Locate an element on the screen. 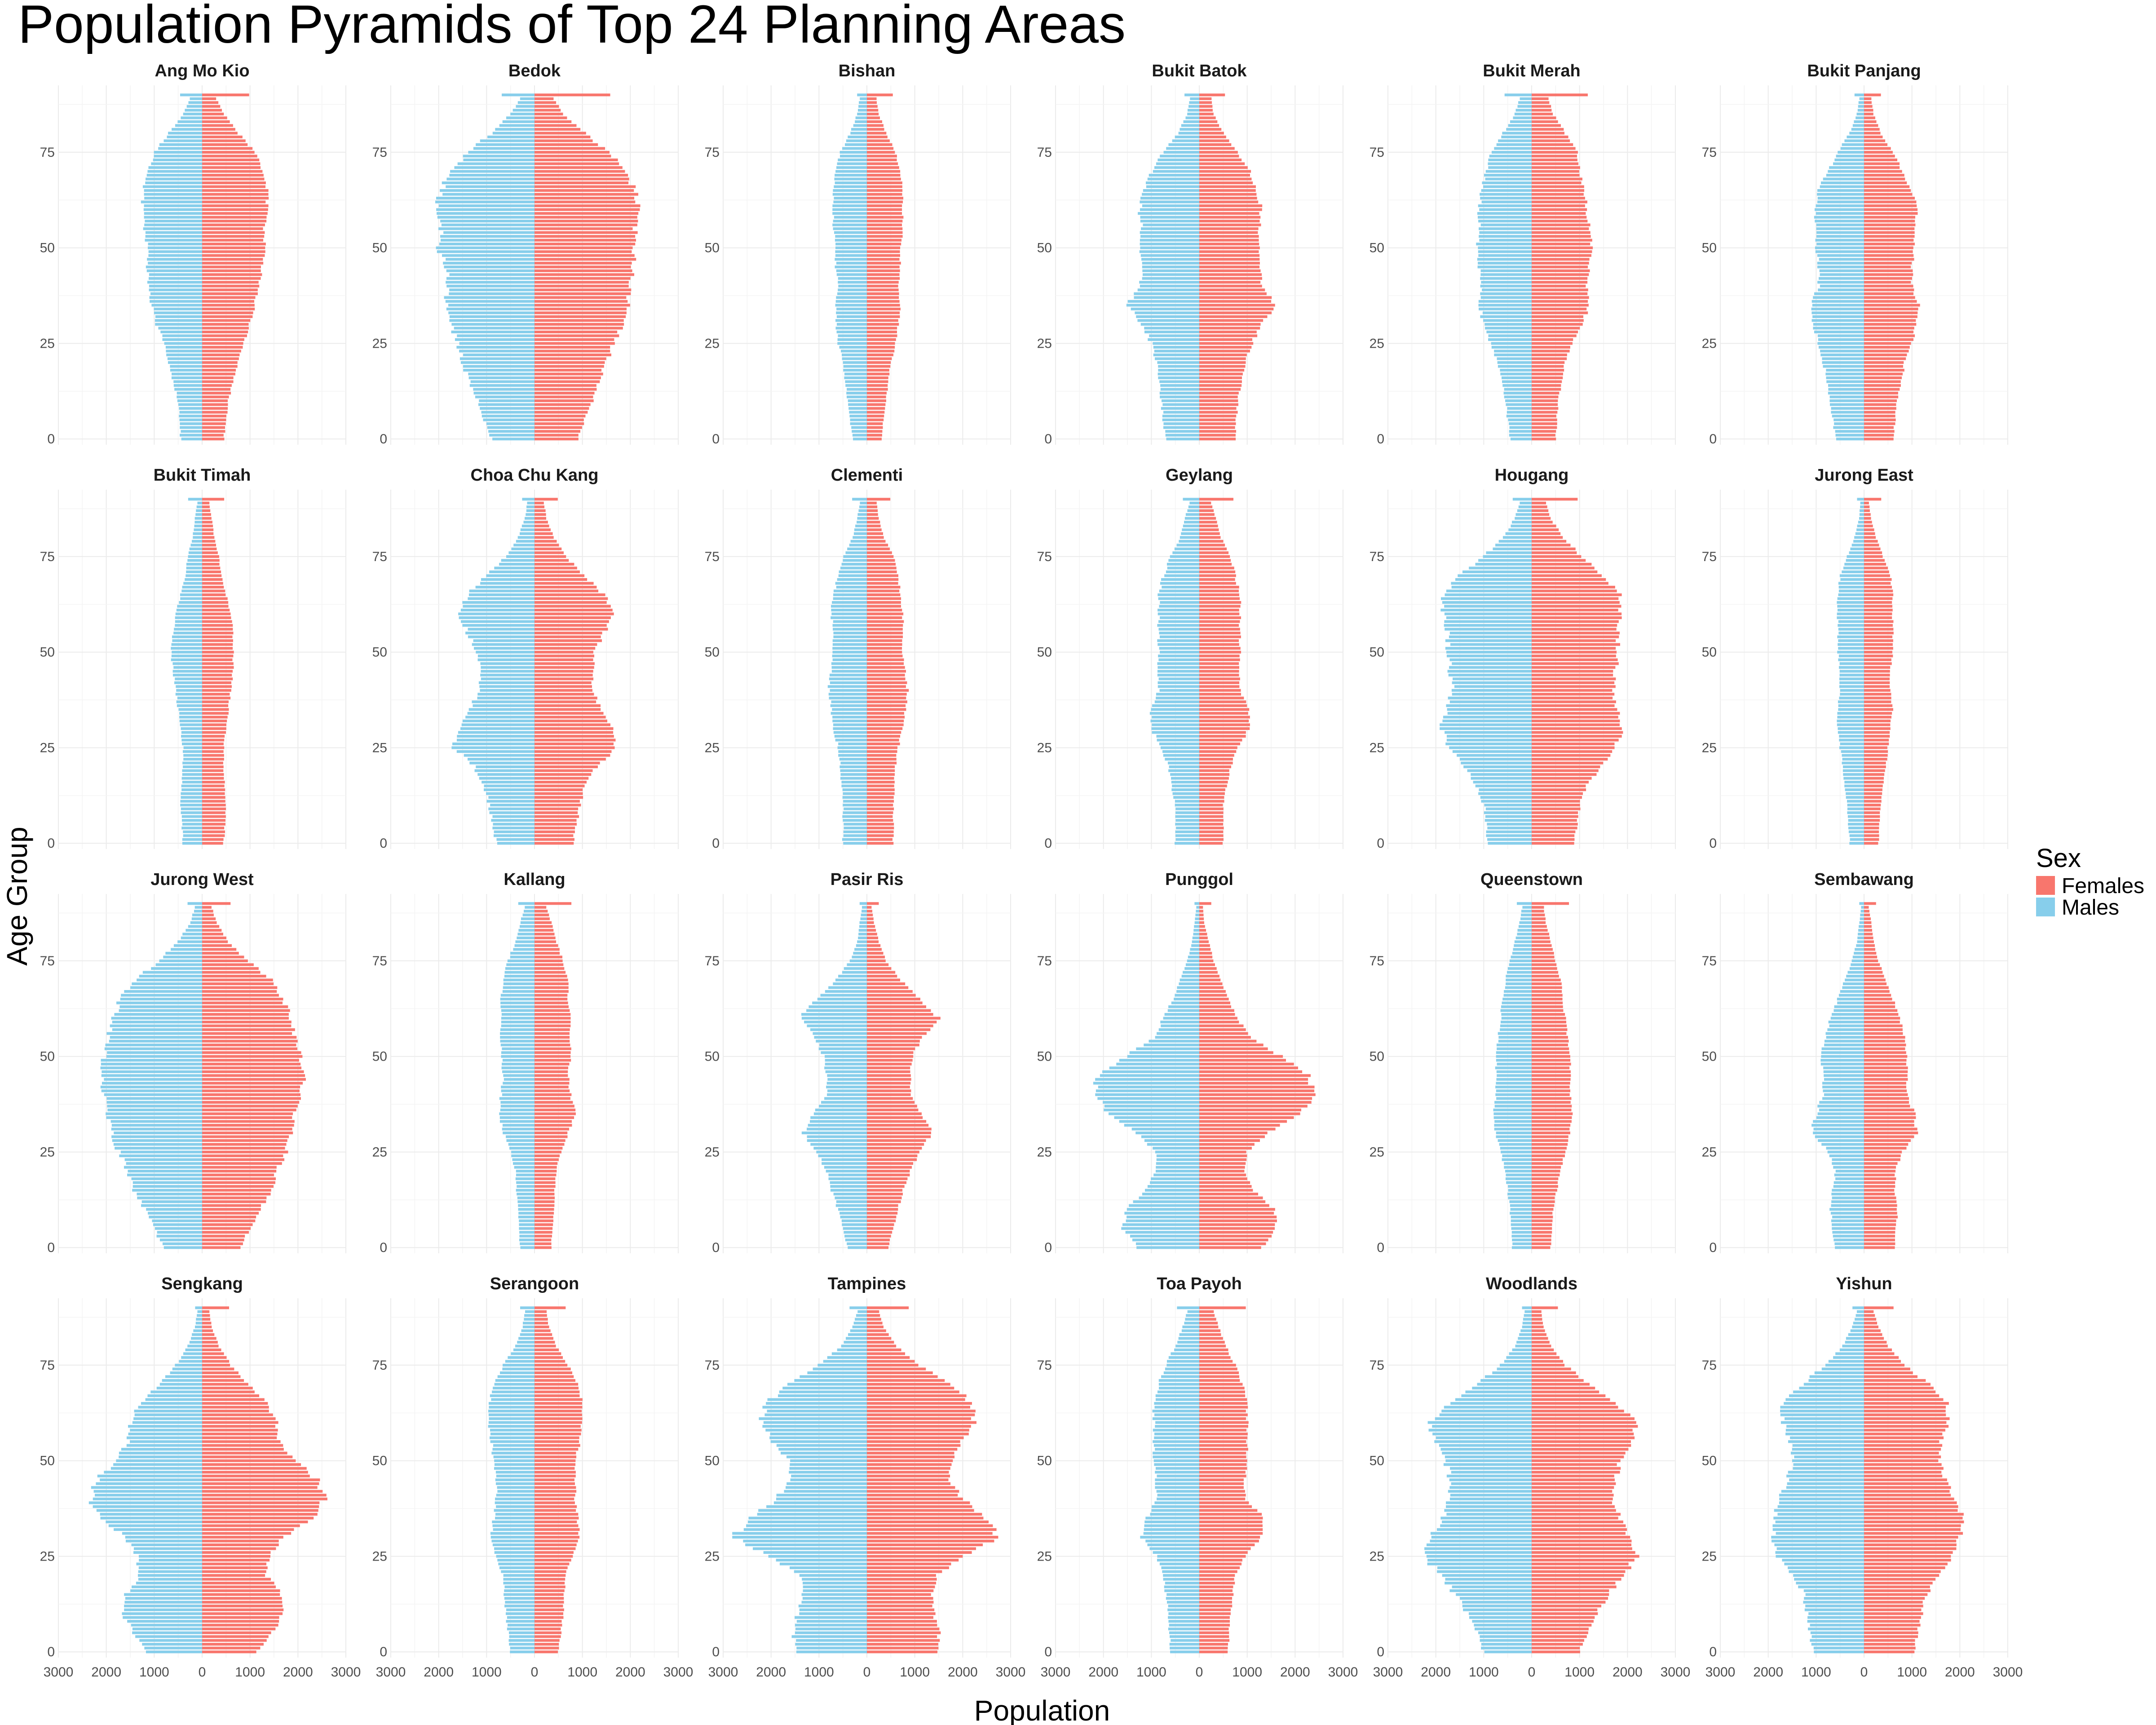  y-tick-label: 0 is located at coordinates (51, 1652).